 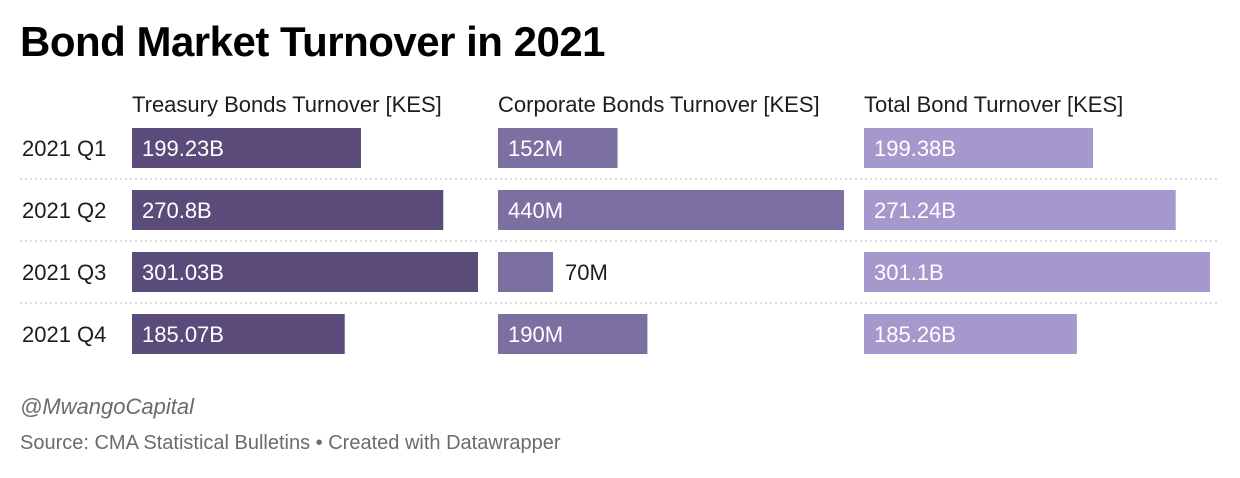 I want to click on data-label: 190M, so click(x=535, y=334).